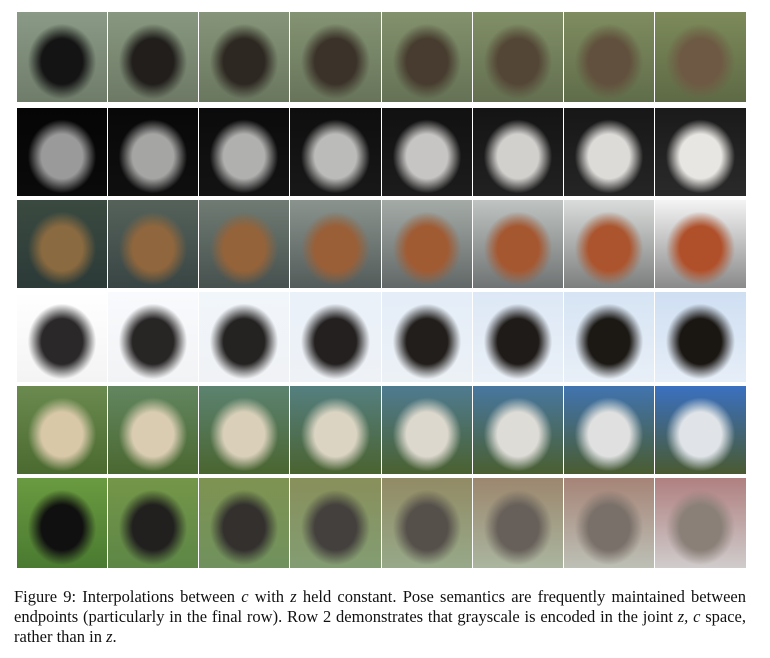 This screenshot has width=770, height=658. Describe the element at coordinates (128, 596) in the screenshot. I see `caption-text: Figure 9: Interpolations between` at that location.